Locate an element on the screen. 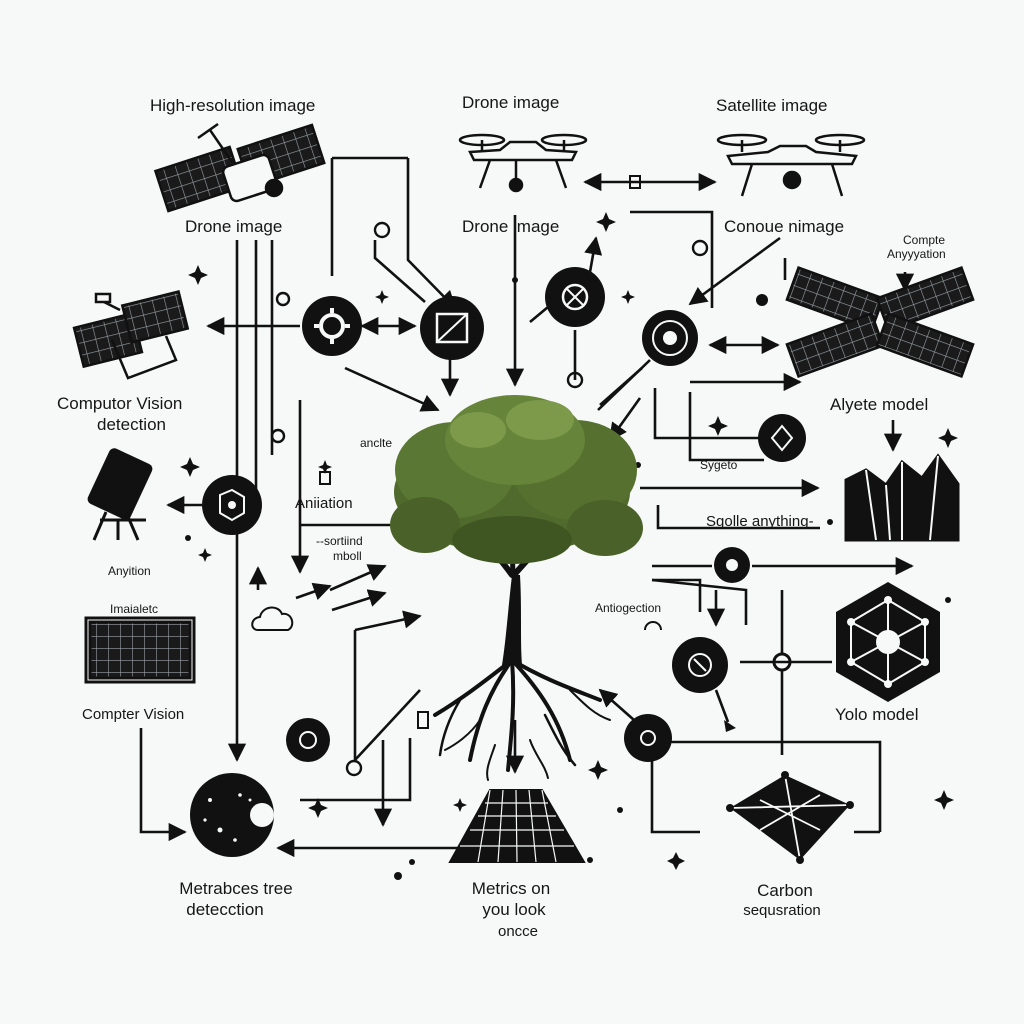  pointer-icon is located at coordinates (730, 726).